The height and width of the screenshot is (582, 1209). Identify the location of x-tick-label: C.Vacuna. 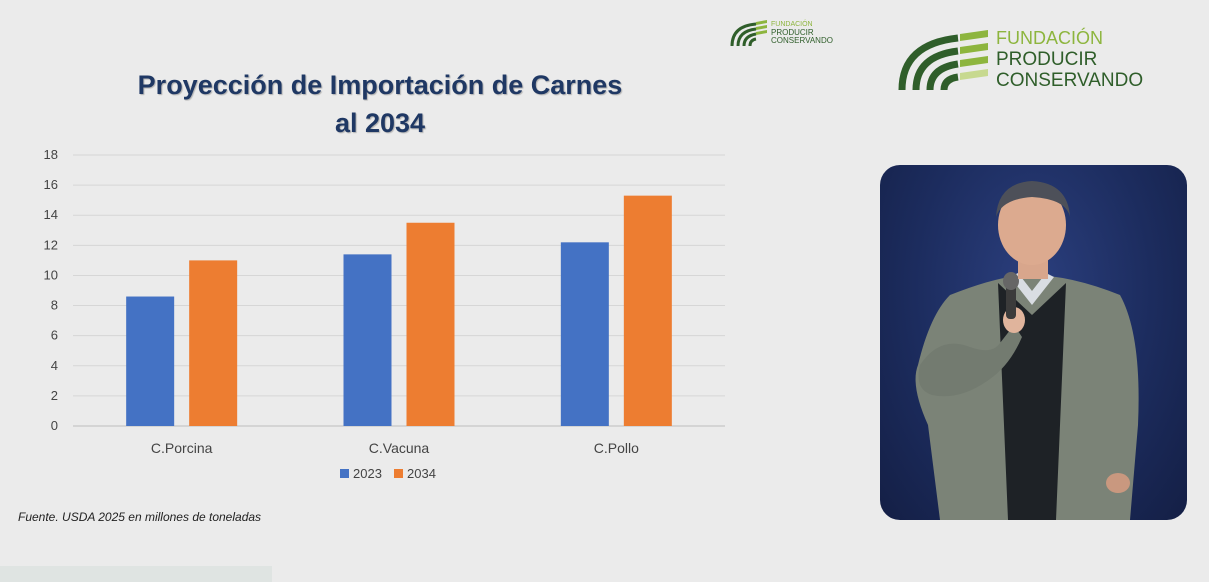
(399, 448).